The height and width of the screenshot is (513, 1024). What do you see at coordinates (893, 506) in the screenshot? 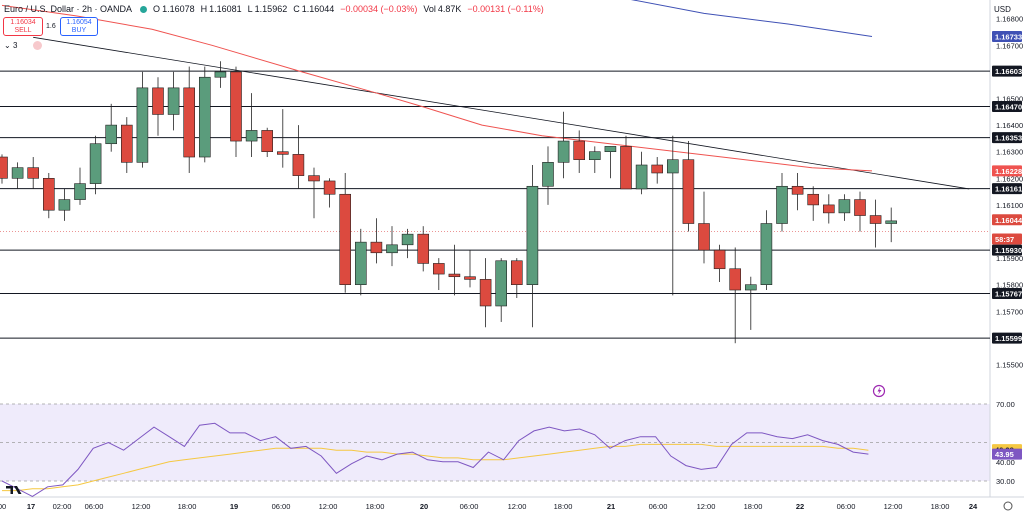
I see `x-tick-label: 12:00` at bounding box center [893, 506].